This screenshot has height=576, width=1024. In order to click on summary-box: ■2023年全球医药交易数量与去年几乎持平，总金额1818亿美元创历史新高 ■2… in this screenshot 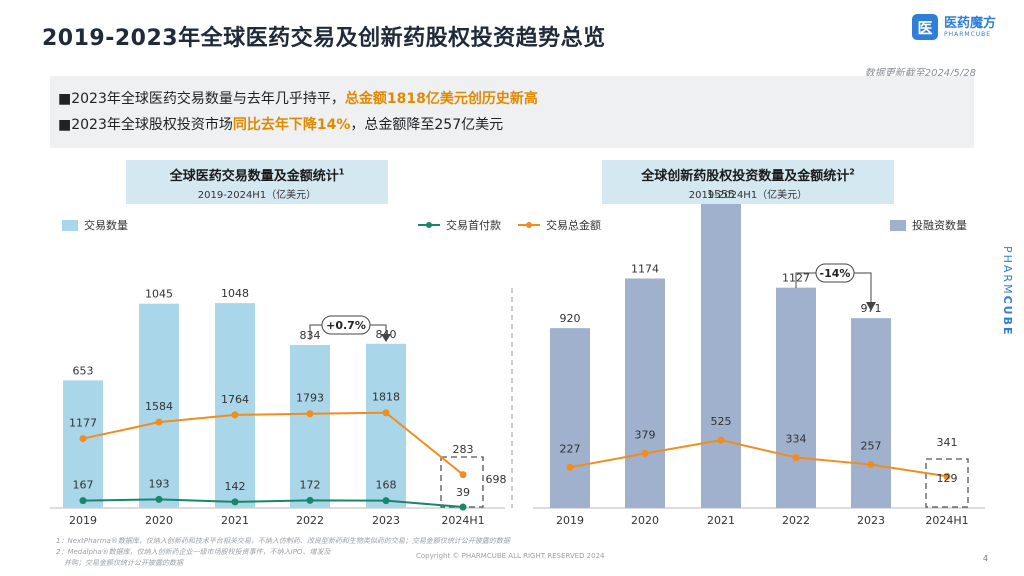, I will do `click(512, 112)`.